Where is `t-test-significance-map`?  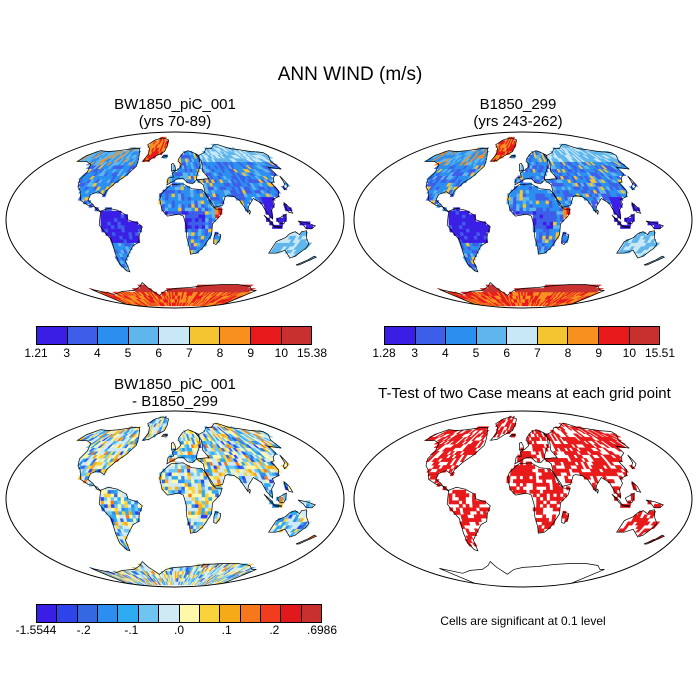 t-test-significance-map is located at coordinates (523, 499).